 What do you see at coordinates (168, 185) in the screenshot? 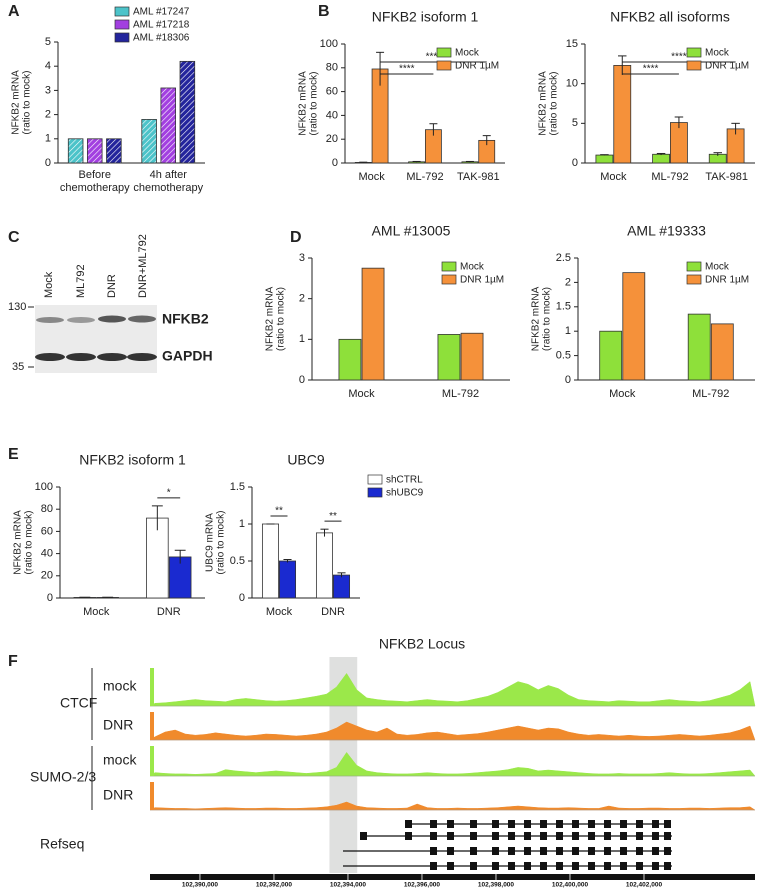
I see `x-tick-label: 4h after chemotherapy` at bounding box center [168, 185].